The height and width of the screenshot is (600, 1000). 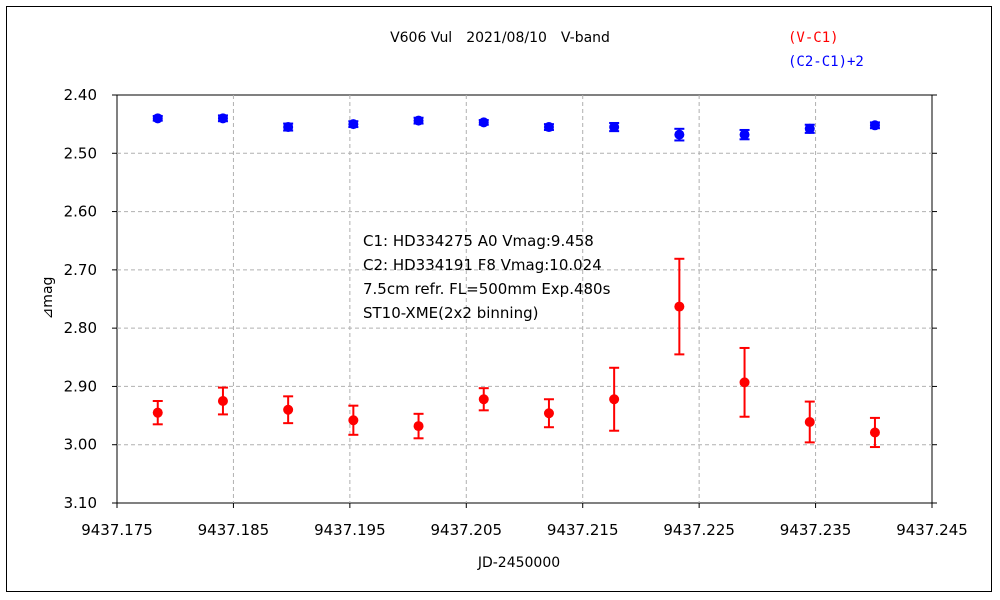 What do you see at coordinates (487, 289) in the screenshot?
I see `annotation-telescope: 7.5cm refr. FL=500mm Exp.480s` at bounding box center [487, 289].